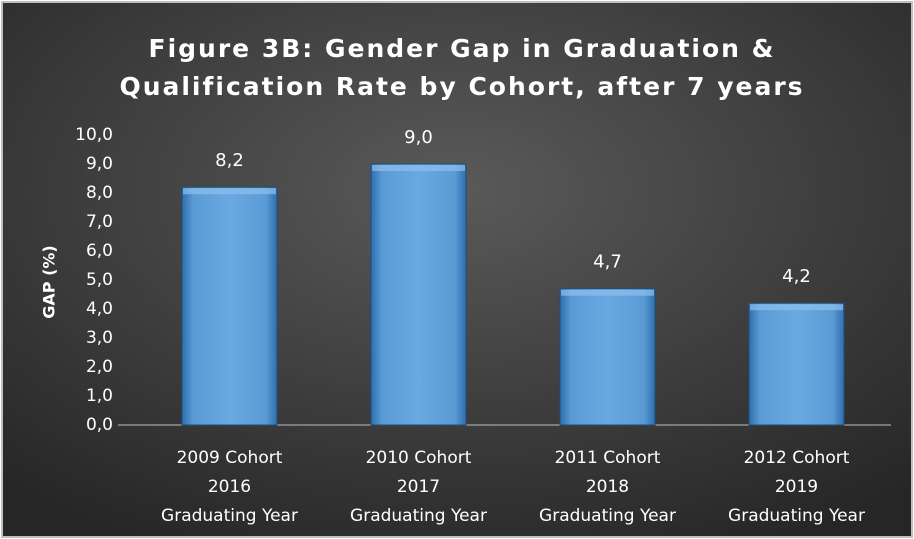 The height and width of the screenshot is (539, 914). What do you see at coordinates (99, 164) in the screenshot?
I see `y-tick-label: 9,0` at bounding box center [99, 164].